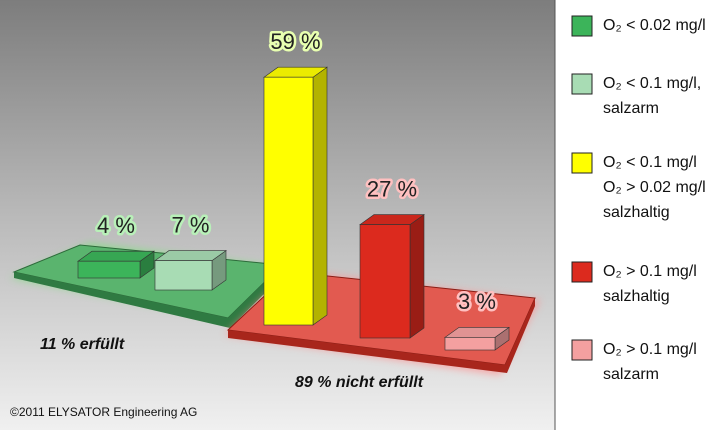  I want to click on footer: ©2011 ELYSATOR Engineering AG, so click(103, 412).